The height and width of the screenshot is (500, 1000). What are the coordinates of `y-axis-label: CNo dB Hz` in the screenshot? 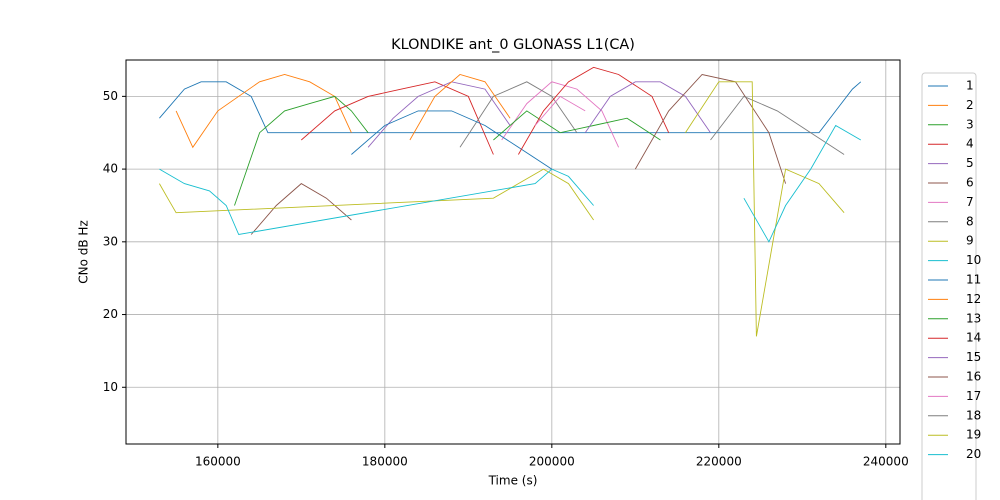 It's located at (84, 252).